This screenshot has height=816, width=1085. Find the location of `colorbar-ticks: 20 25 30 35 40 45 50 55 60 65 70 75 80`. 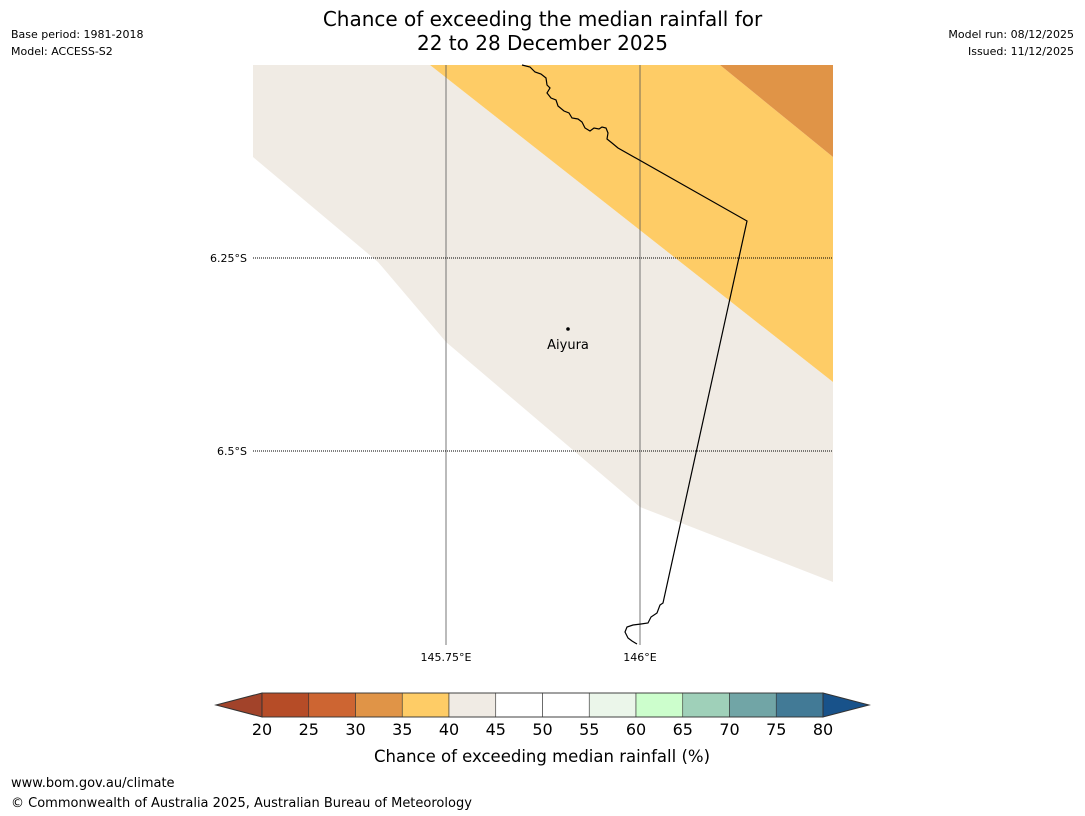

colorbar-ticks: 20 25 30 35 40 45 50 55 60 65 70 75 80 is located at coordinates (542, 729).